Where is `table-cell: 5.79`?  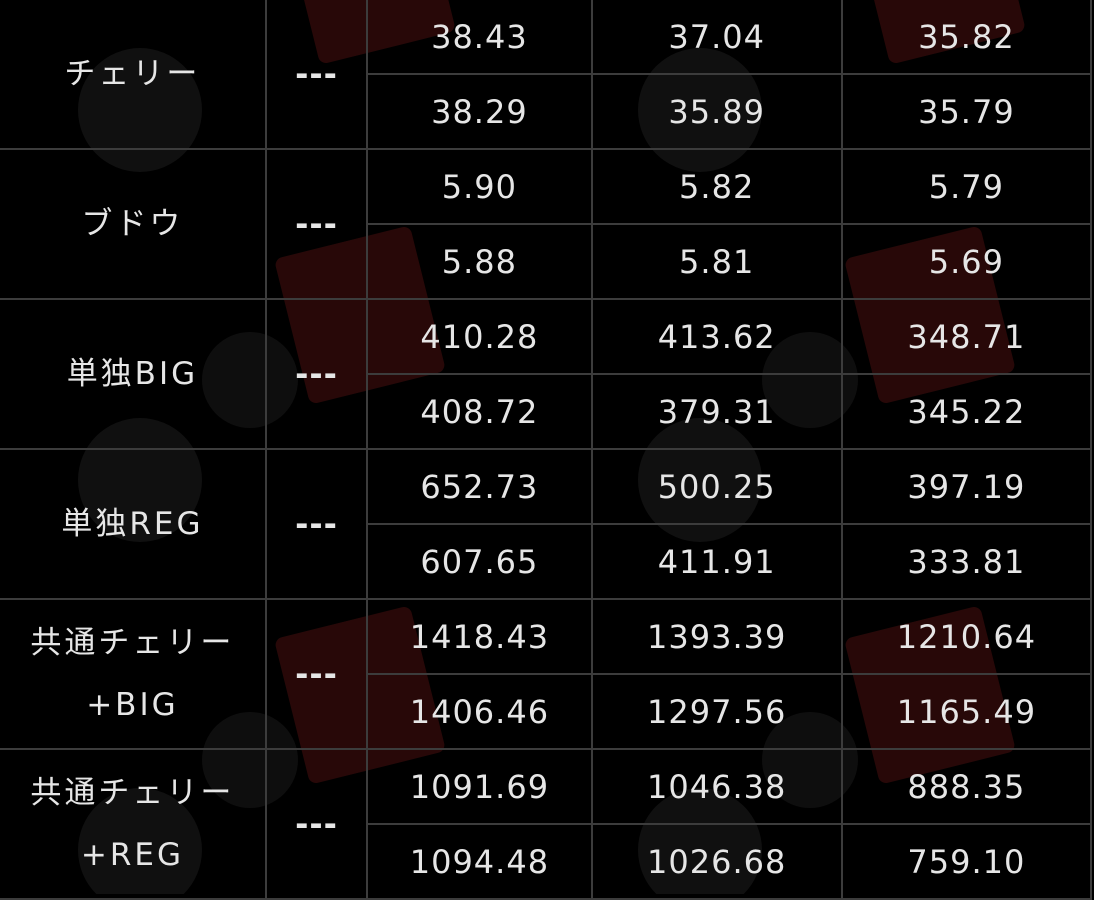
table-cell: 5.79 is located at coordinates (966, 186).